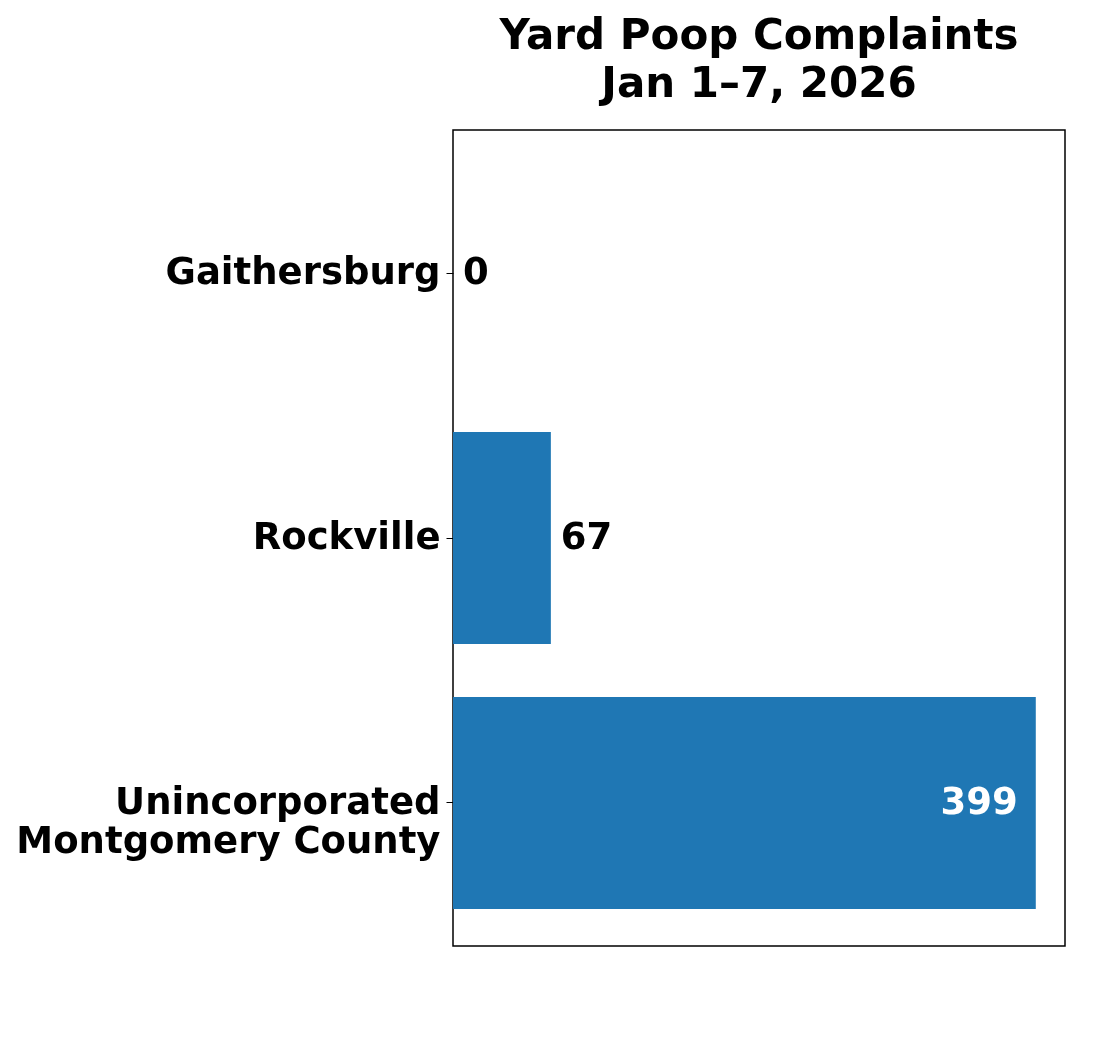 Image resolution: width=1117 pixels, height=1040 pixels. What do you see at coordinates (303, 272) in the screenshot?
I see `y-tick-label: Gaithersburg` at bounding box center [303, 272].